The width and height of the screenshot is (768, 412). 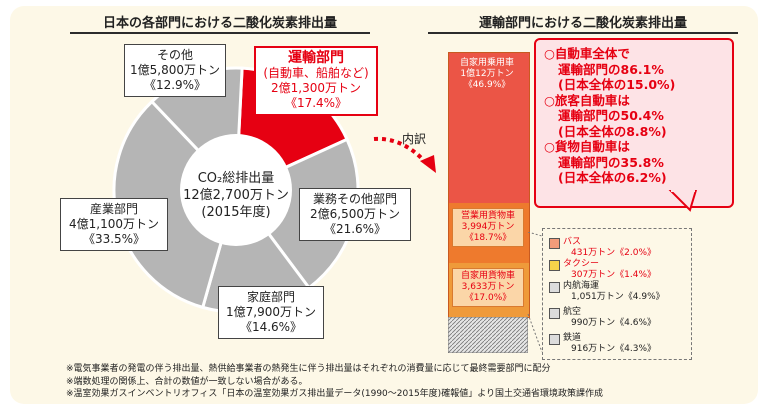 What do you see at coordinates (488, 237) in the screenshot?
I see `segment-text: 《18.7%》` at bounding box center [488, 237].